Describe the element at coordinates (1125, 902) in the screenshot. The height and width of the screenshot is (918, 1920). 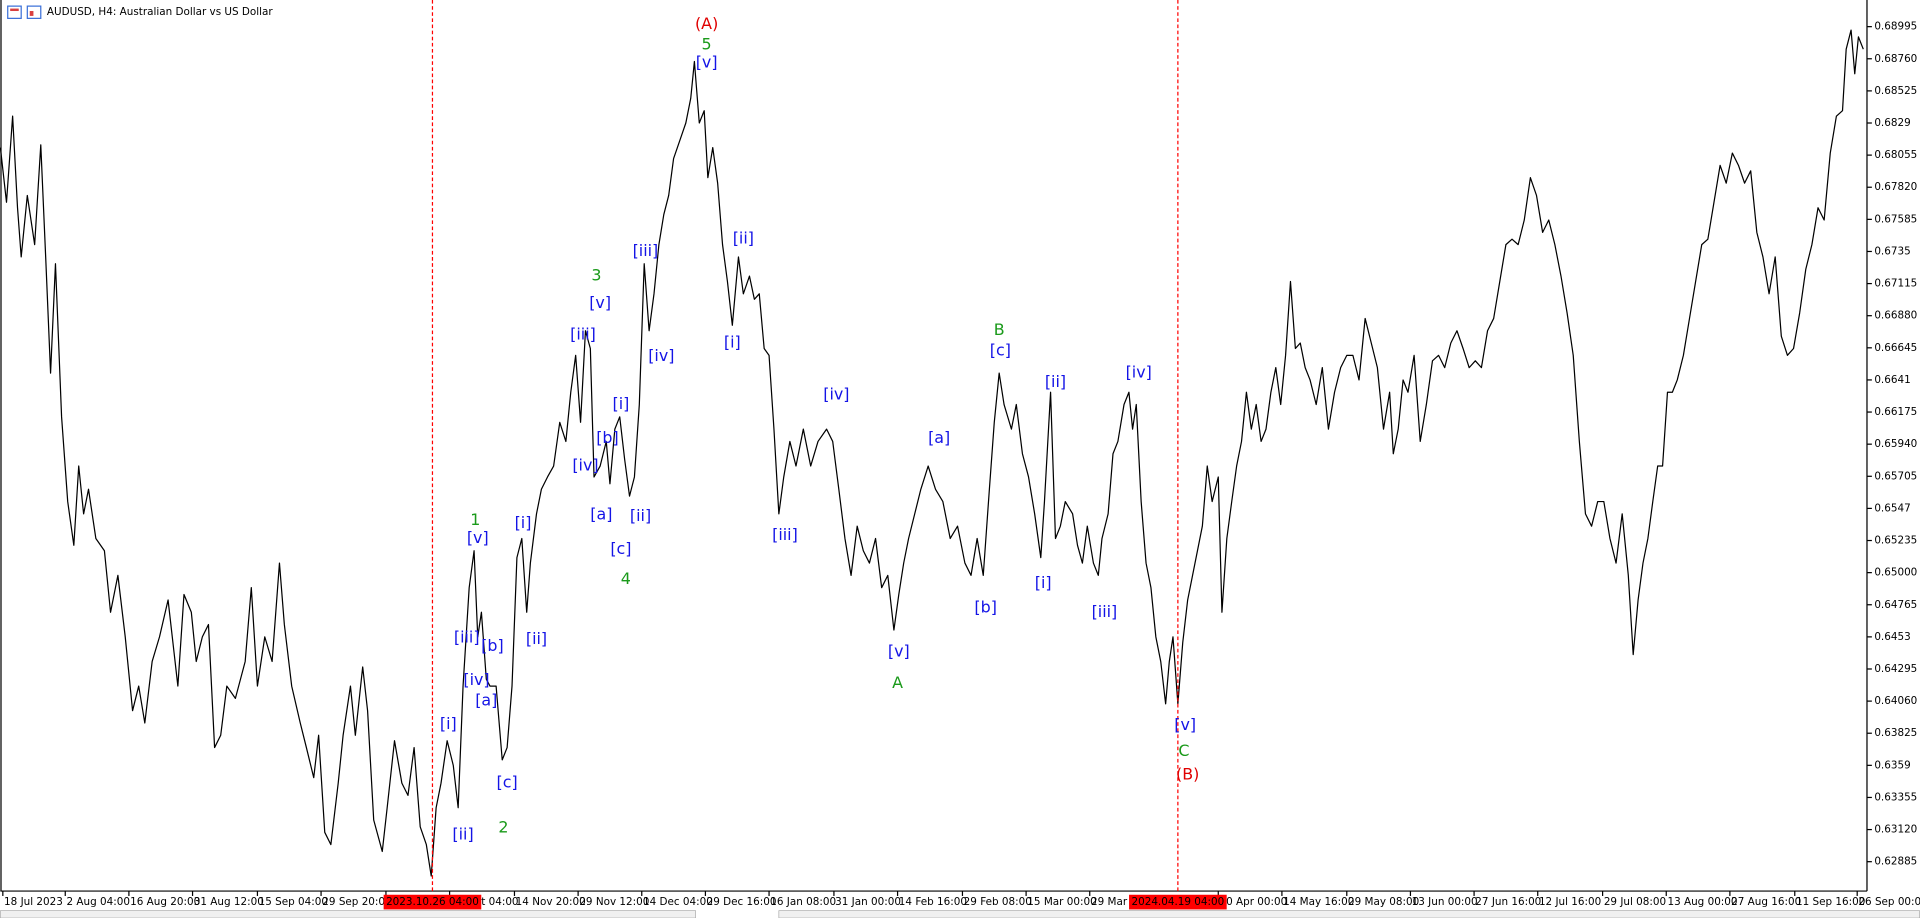
I see `x-tick-label: 29 Mar 16:00` at that location.